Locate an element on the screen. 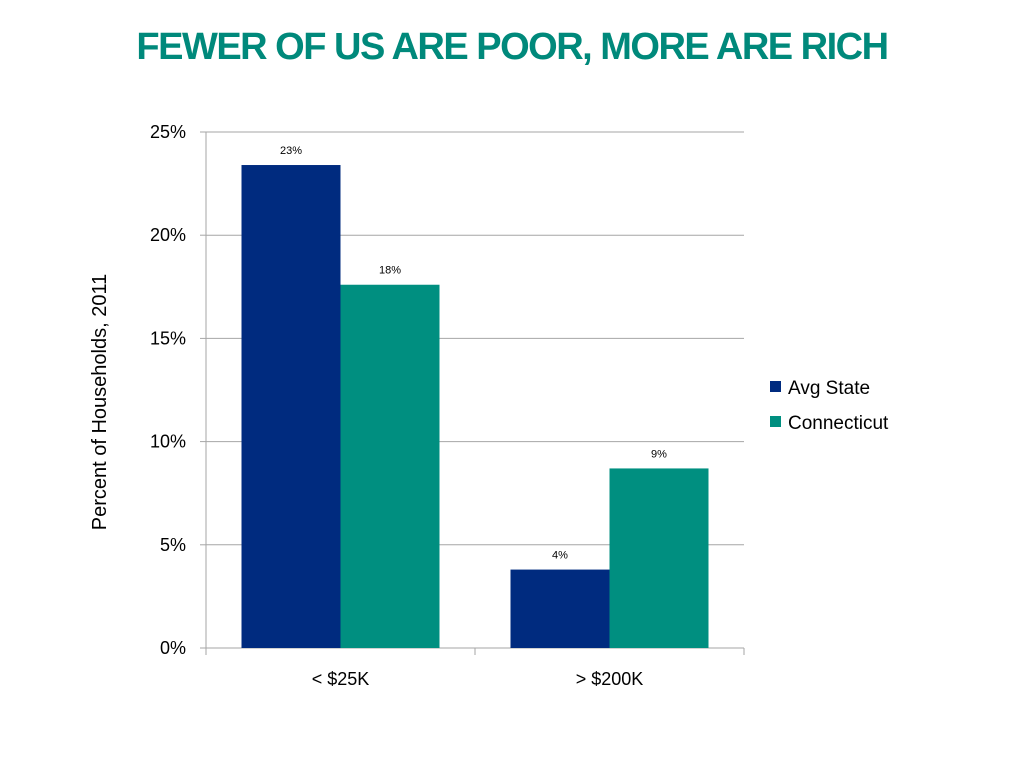  data-label: 4% is located at coordinates (560, 556).